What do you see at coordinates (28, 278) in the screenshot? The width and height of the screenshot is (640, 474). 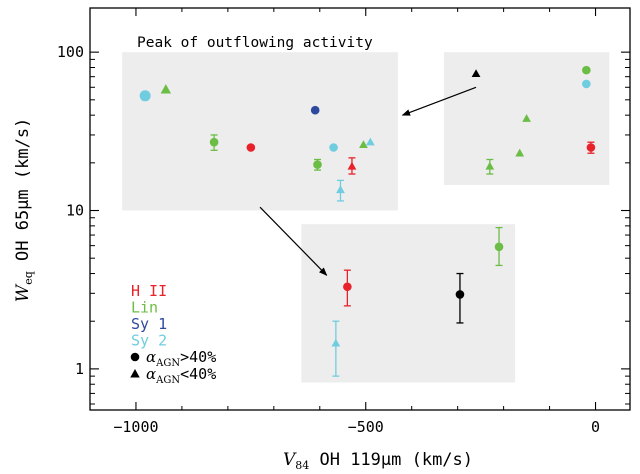 I see `y-axis-subscript: eq` at bounding box center [28, 278].